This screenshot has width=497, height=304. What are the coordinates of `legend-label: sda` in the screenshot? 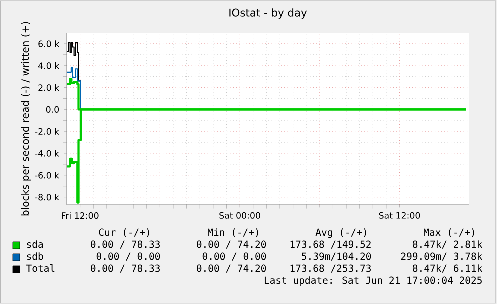 It's located at (35, 244).